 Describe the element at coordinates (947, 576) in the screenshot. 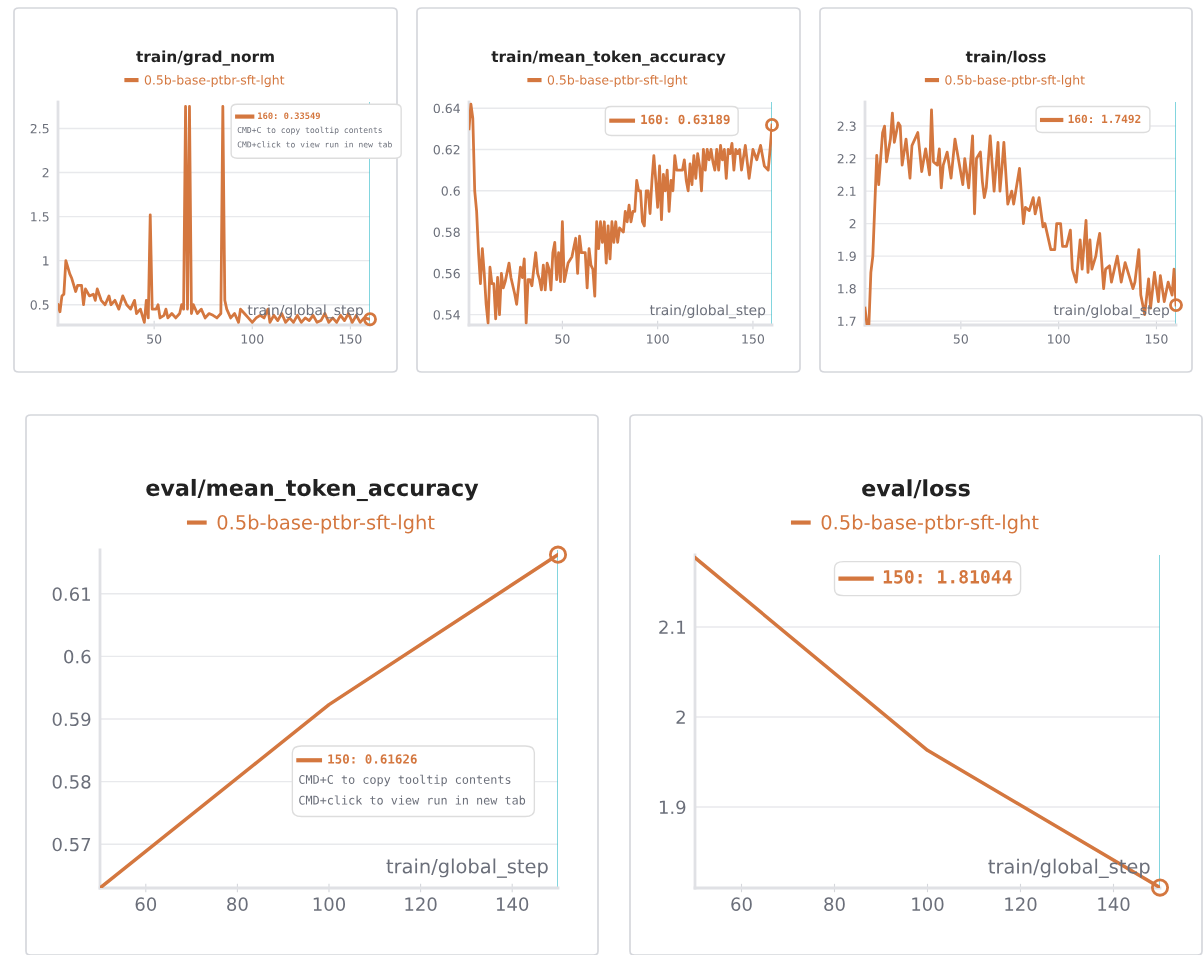

I see `annotation: 150: 1.81044` at that location.